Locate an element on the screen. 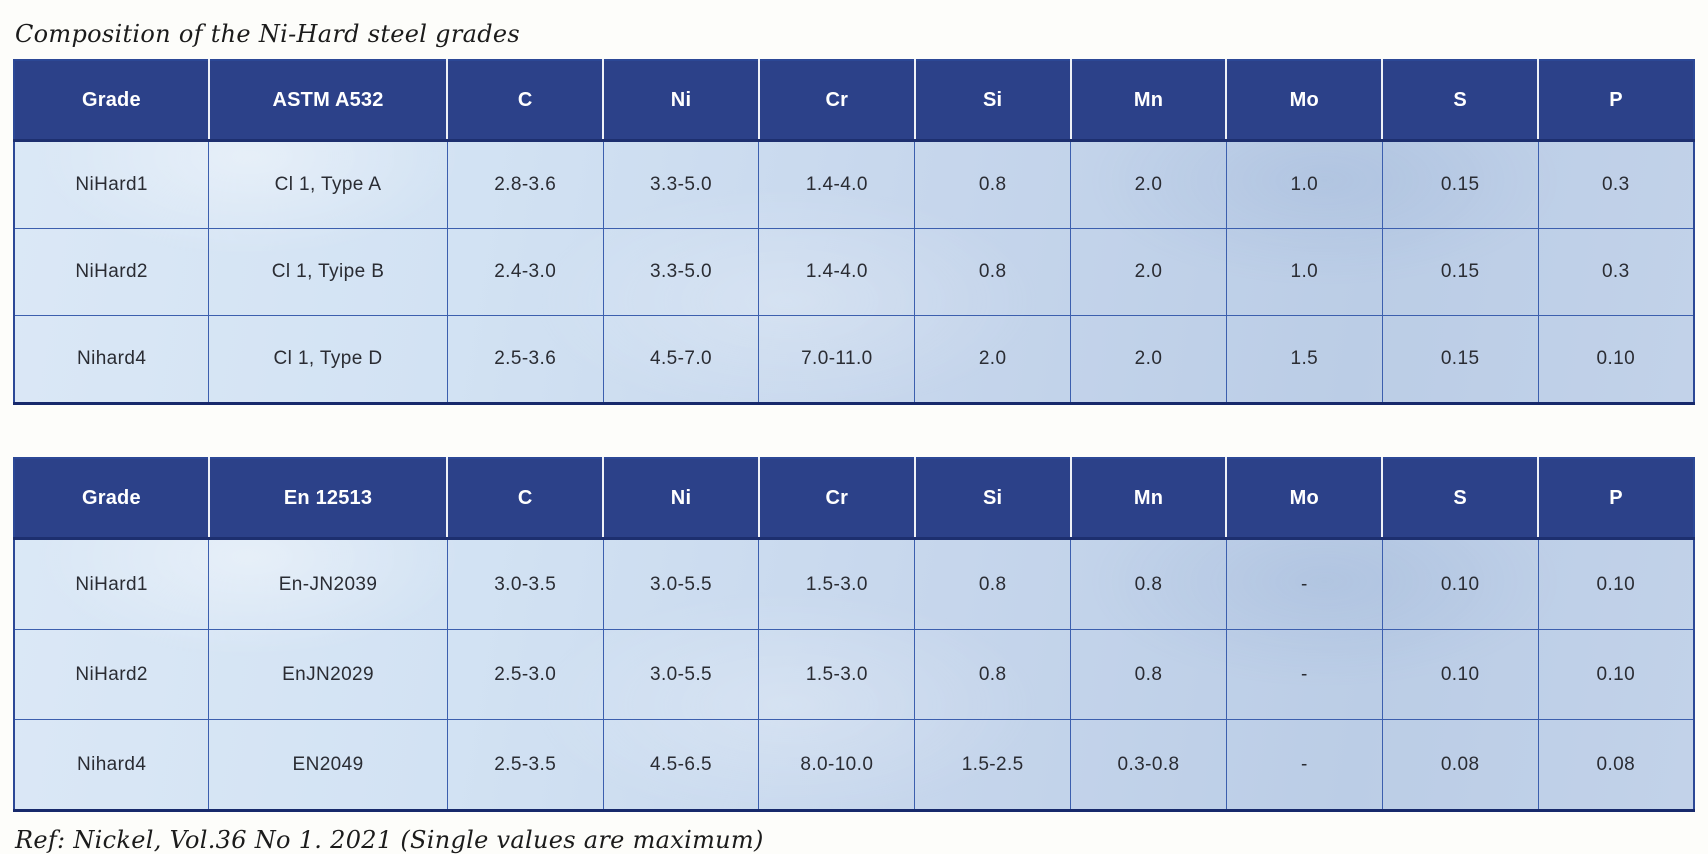 The image size is (1708, 854). header-row: Grade ASTM A532 C Ni Cr Si Mn Mo S P is located at coordinates (853, 101).